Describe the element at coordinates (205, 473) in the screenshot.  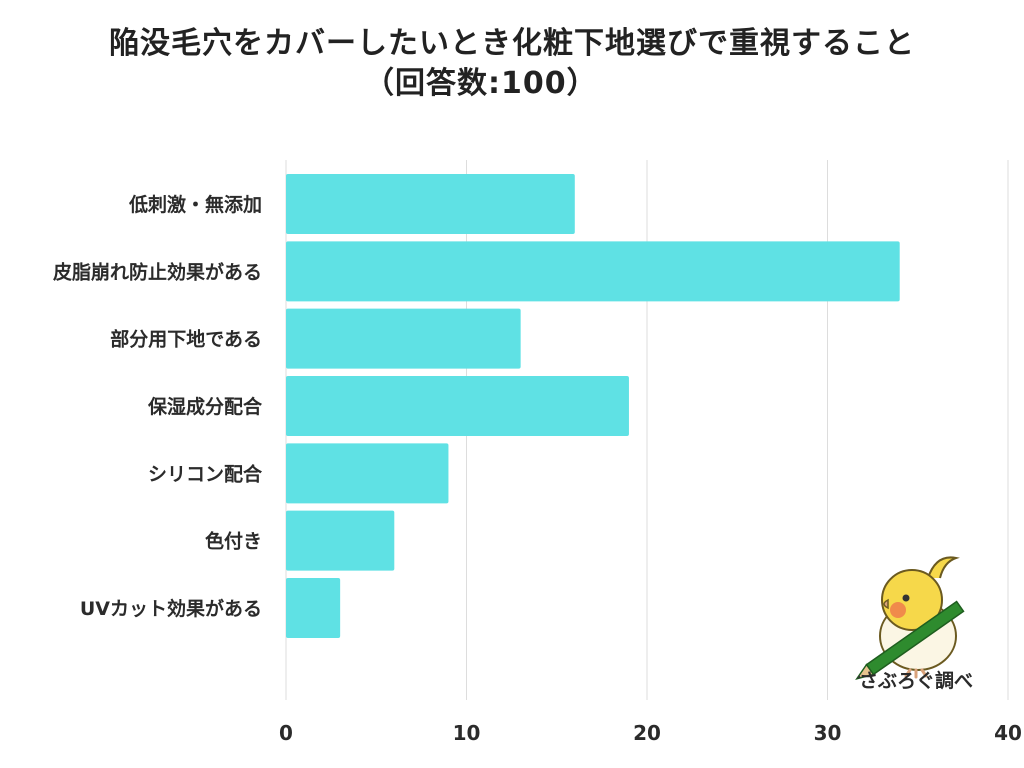
I see `category-label: シリコン配合` at that location.